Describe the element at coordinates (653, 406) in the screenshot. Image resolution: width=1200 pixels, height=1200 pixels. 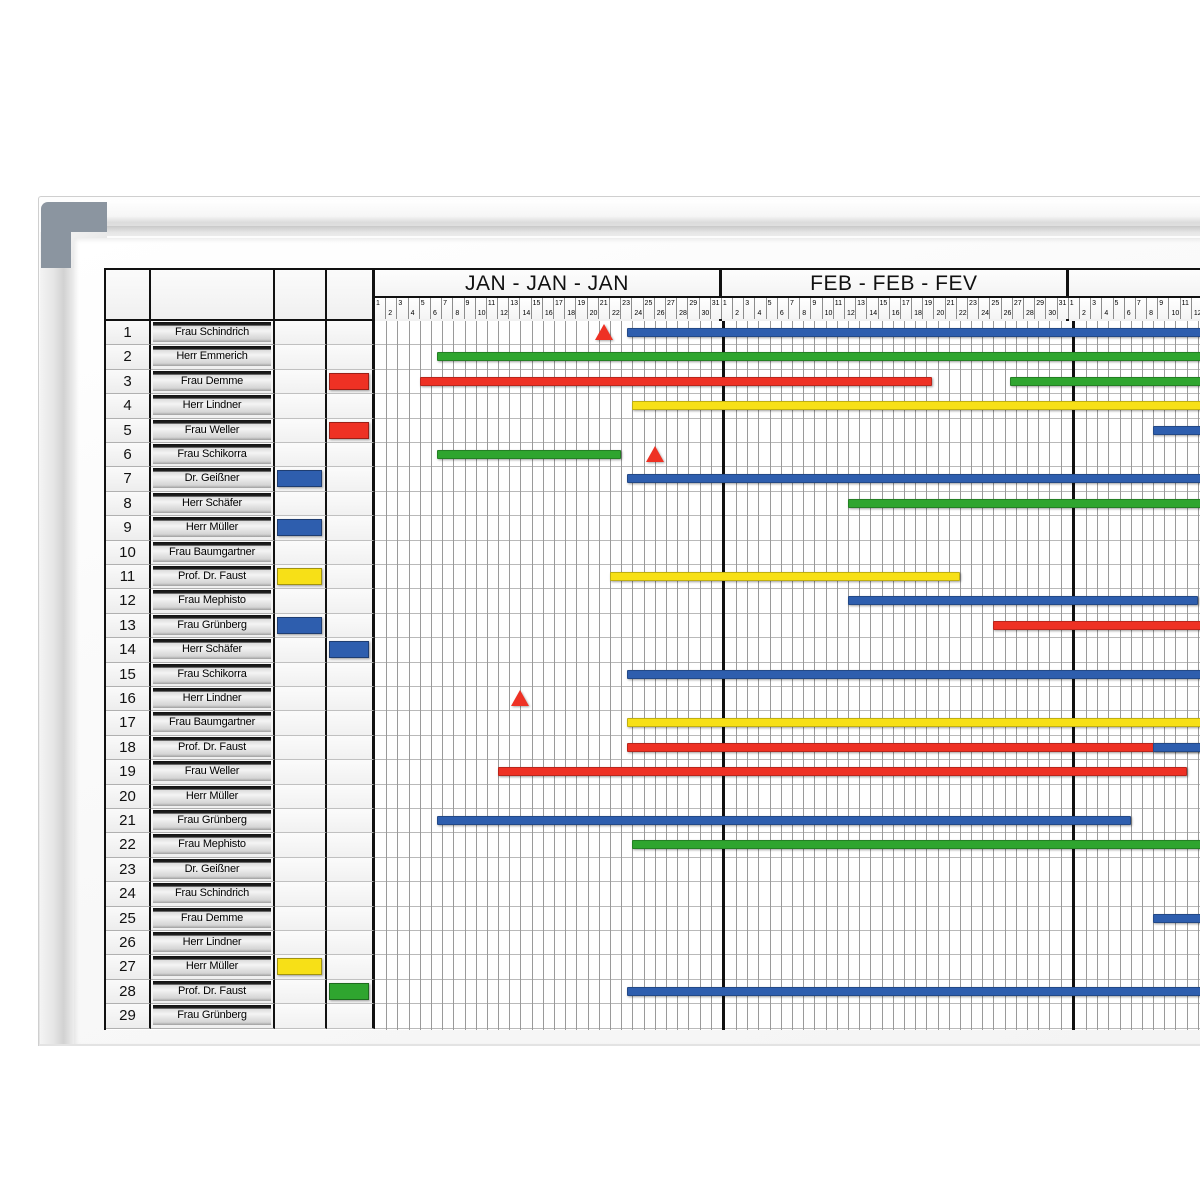
I see `table-row: 4 Herr Lindner` at that location.